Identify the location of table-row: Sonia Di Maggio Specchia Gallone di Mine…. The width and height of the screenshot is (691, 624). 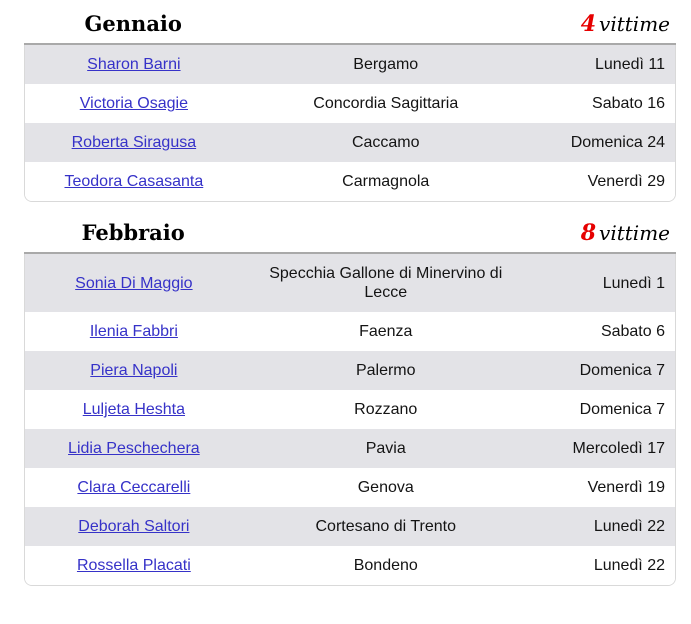
(350, 283).